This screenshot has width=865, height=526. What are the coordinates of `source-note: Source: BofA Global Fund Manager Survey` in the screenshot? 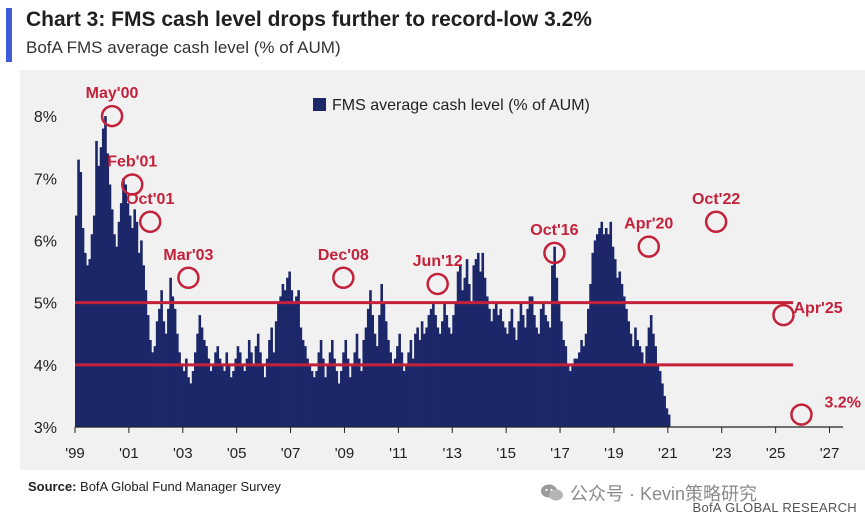 It's located at (154, 486).